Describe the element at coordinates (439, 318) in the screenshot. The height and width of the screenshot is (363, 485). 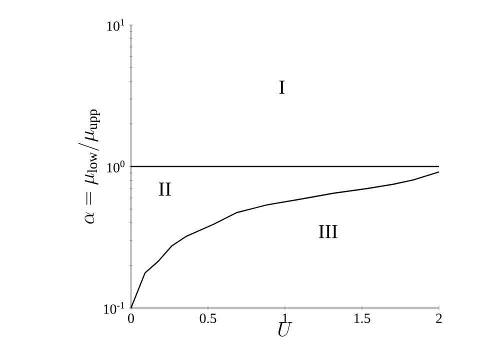
I see `x-tick-label: 2` at that location.